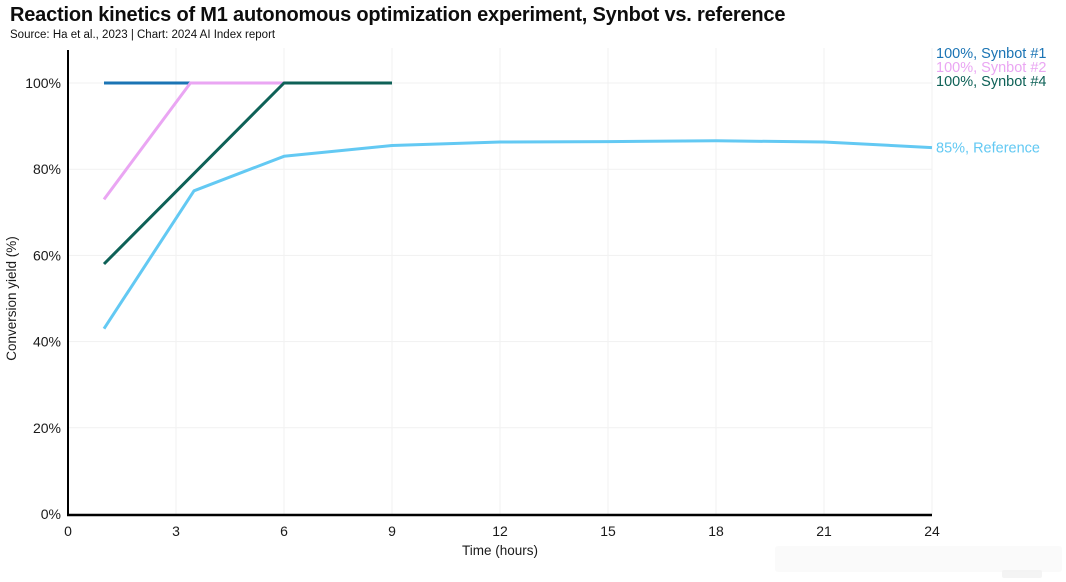 This screenshot has width=1066, height=582. I want to click on x-tick-label: 18, so click(716, 531).